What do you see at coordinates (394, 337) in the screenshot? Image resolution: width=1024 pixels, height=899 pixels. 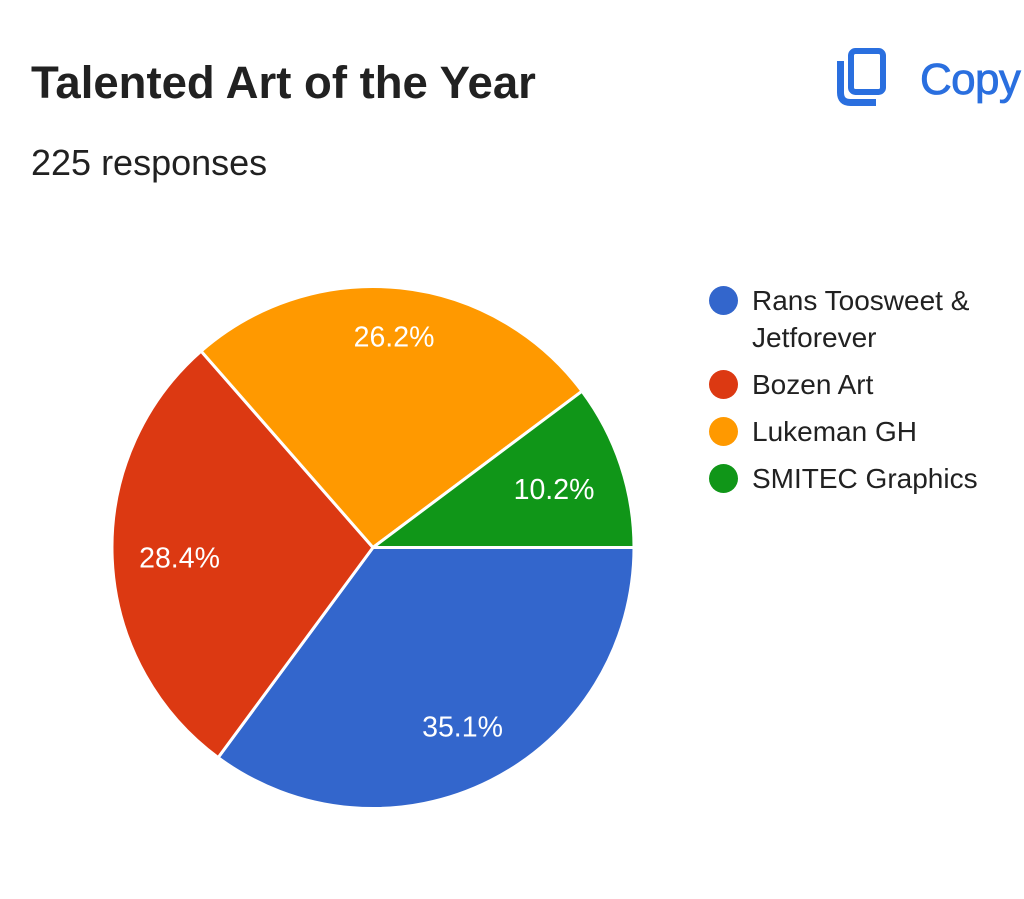 I see `svg-text: 26.2%` at bounding box center [394, 337].